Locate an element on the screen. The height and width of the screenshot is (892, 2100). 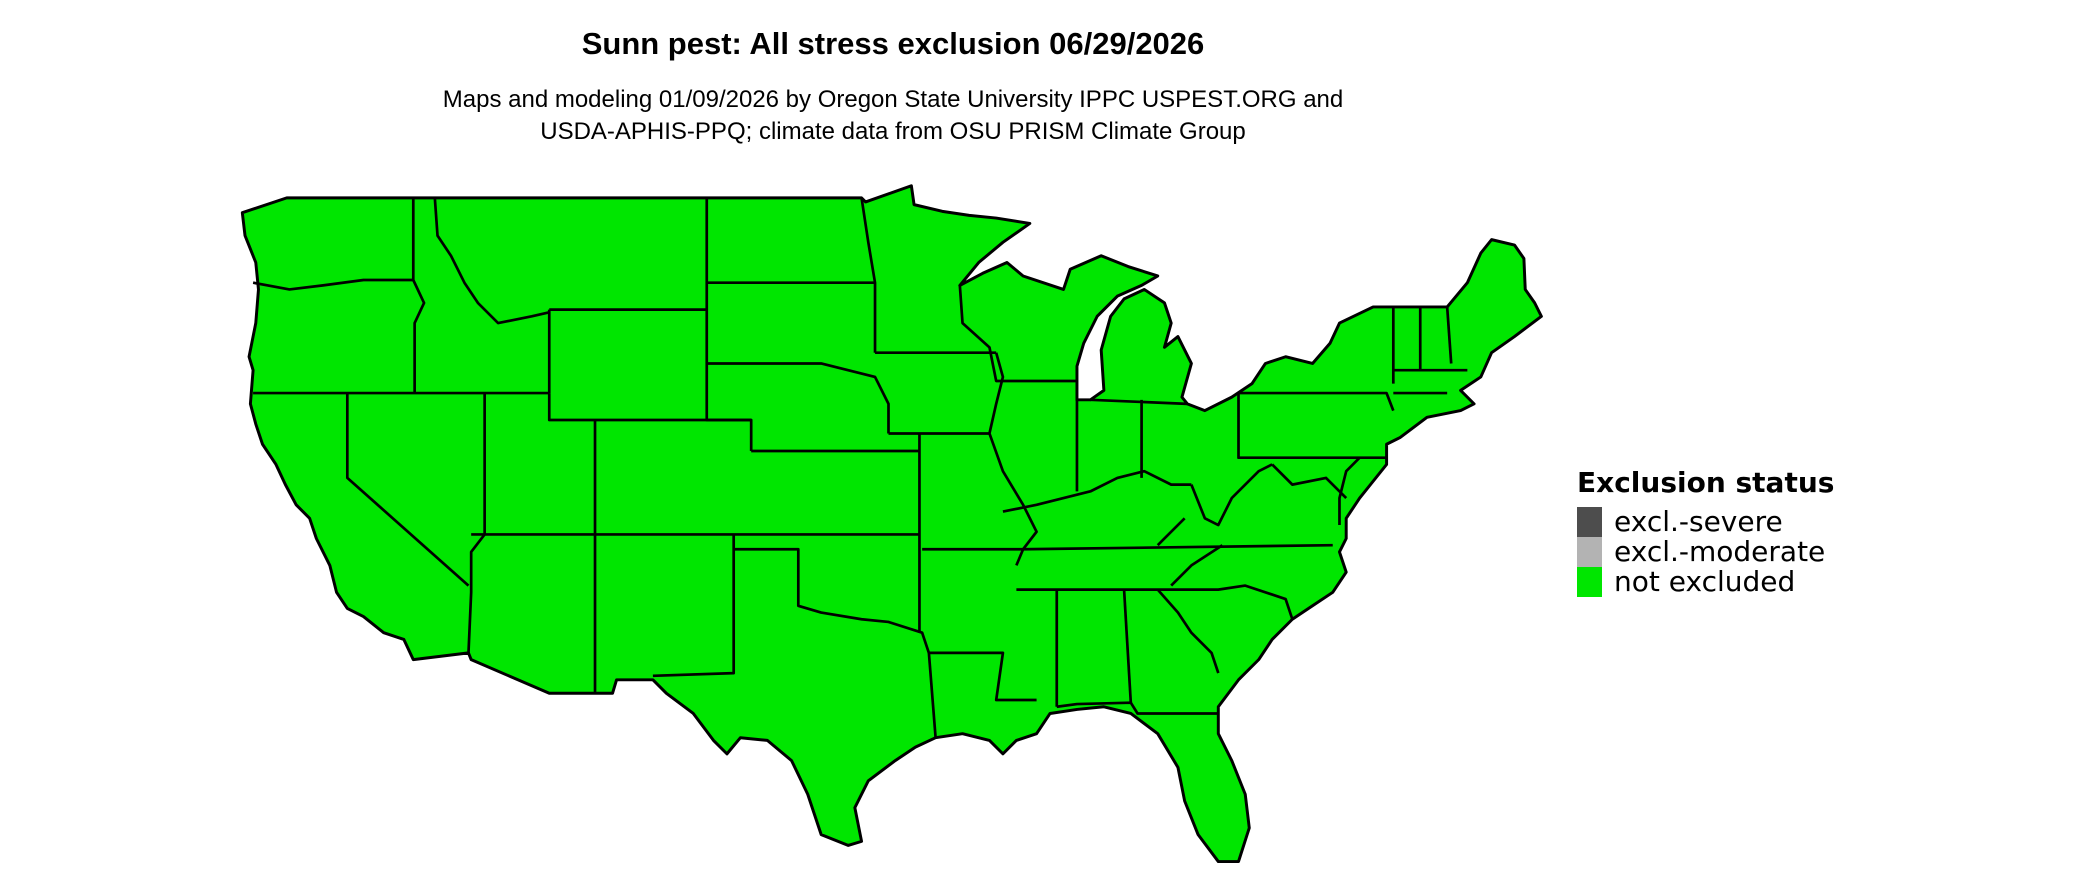
legend-label: not excluded is located at coordinates (1705, 581).